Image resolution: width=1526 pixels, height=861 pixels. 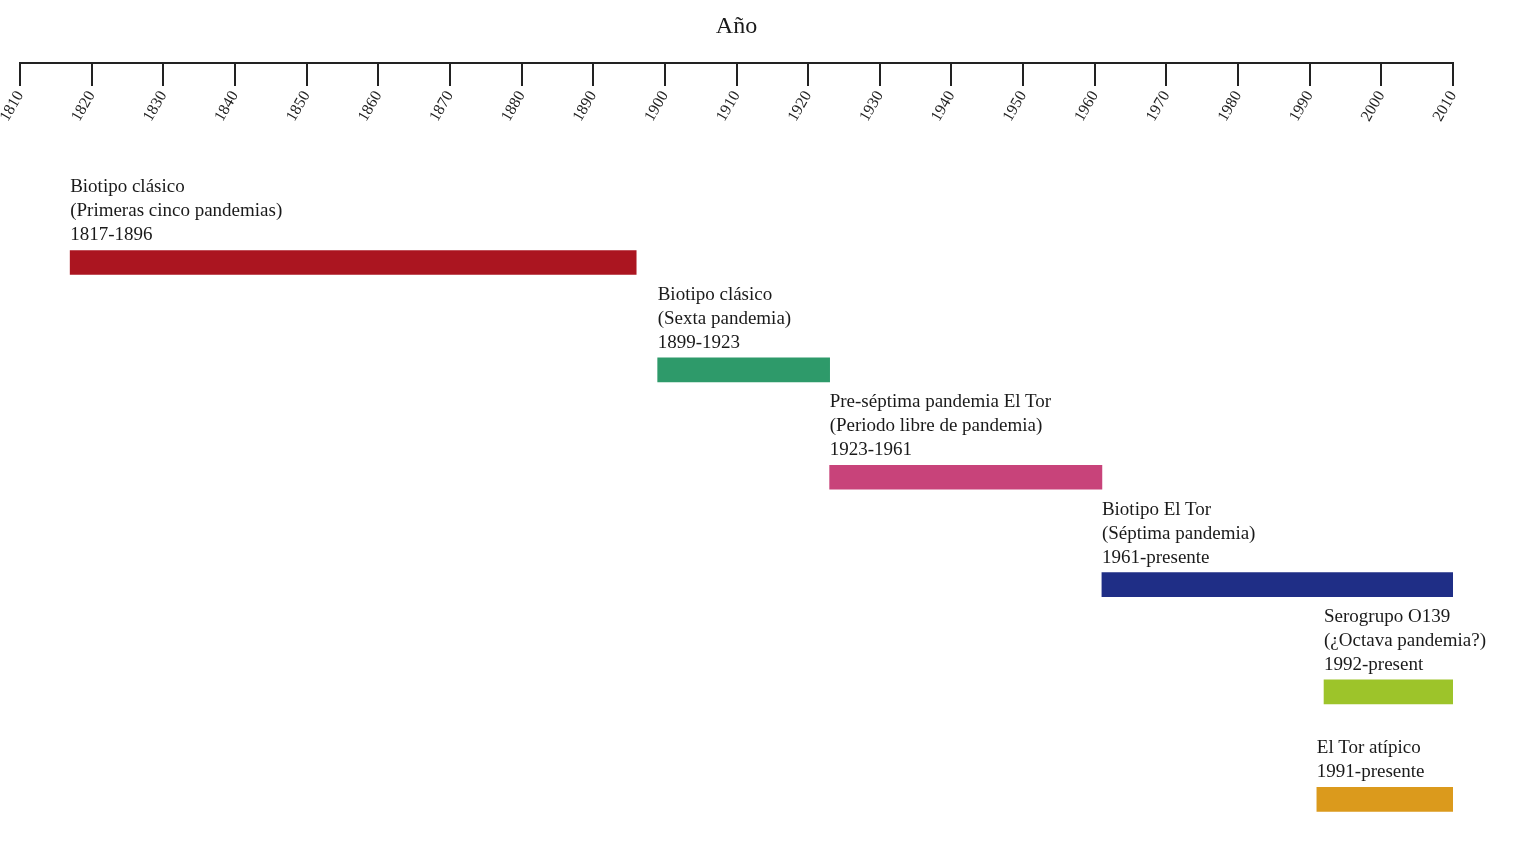 What do you see at coordinates (940, 425) in the screenshot?
I see `annotation: Pre-séptima pandemia El Tor (Periodo libre de pandemia) 1923-1961` at bounding box center [940, 425].